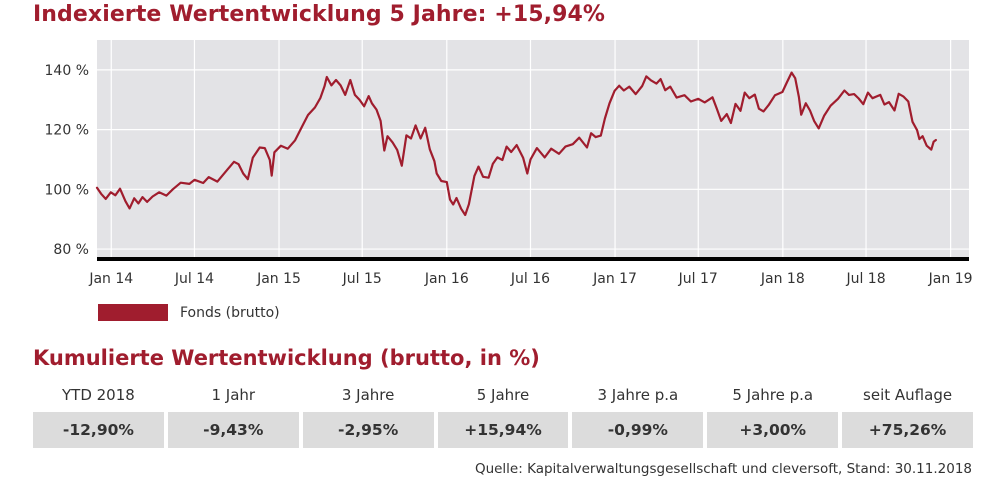 This screenshot has width=984, height=487. I want to click on column-header-1-year: 1 Jahr, so click(233, 395).